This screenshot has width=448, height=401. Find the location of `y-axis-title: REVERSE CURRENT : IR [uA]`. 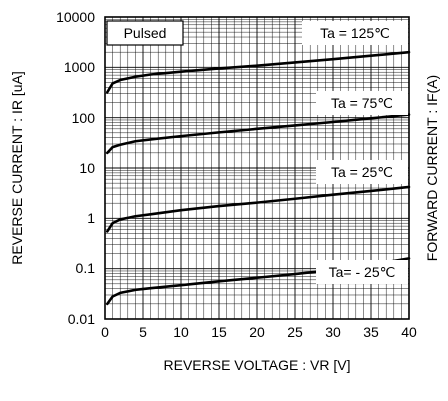

y-axis-title: REVERSE CURRENT : IR [uA] is located at coordinates (17, 167).